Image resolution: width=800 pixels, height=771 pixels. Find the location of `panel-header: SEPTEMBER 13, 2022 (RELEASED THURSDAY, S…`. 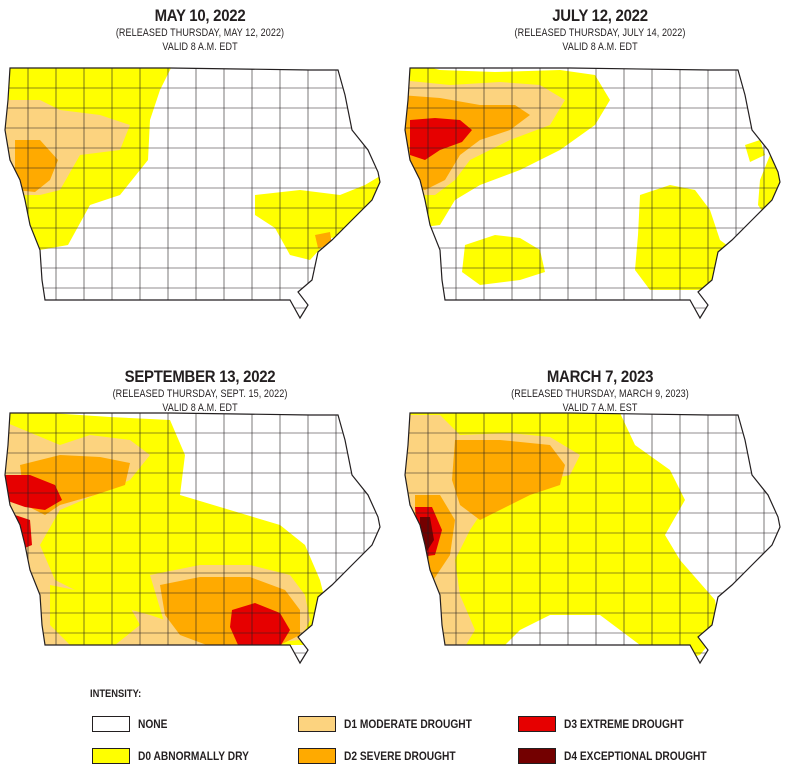

panel-header: SEPTEMBER 13, 2022 (RELEASED THURSDAY, S… is located at coordinates (200, 391).